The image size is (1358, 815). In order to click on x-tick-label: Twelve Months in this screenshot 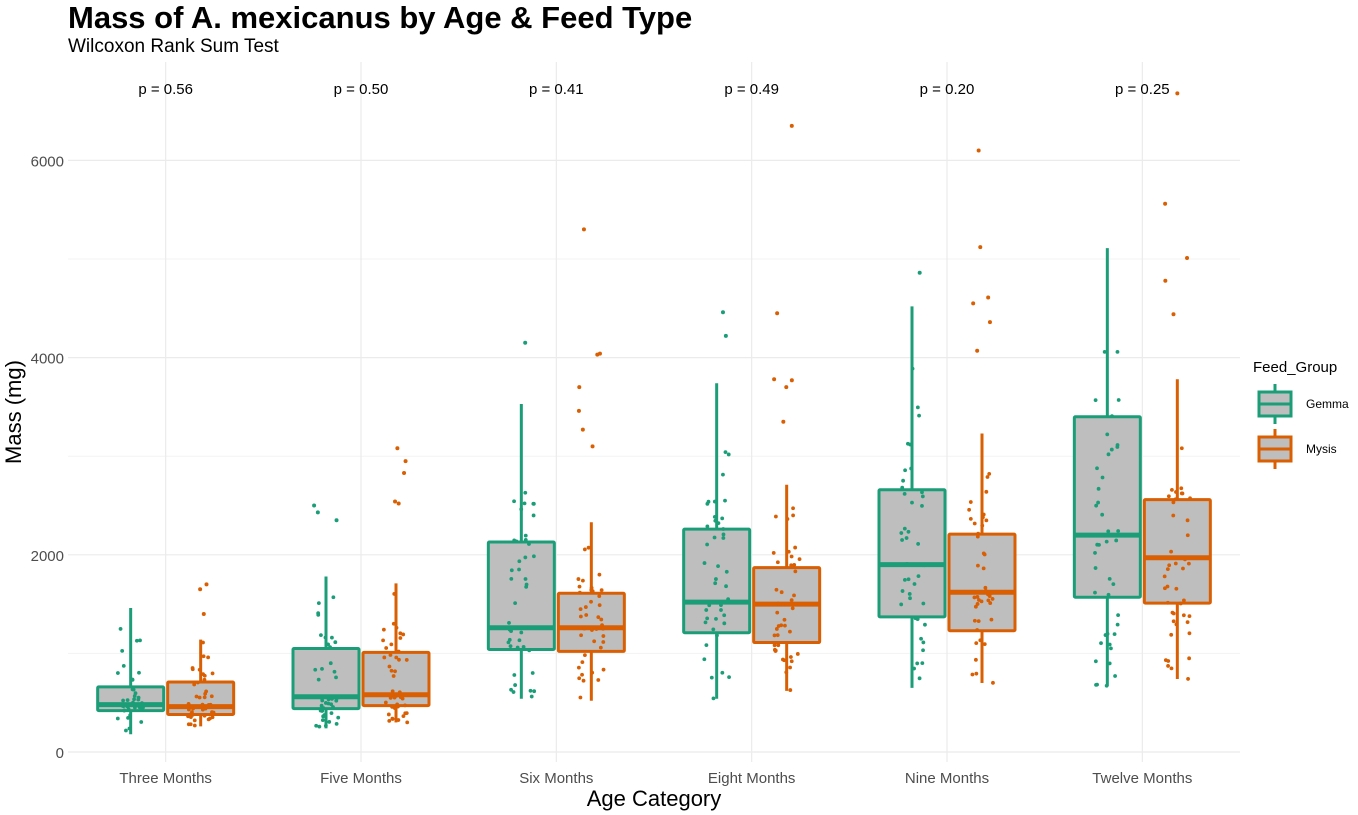, I will do `click(1142, 778)`.